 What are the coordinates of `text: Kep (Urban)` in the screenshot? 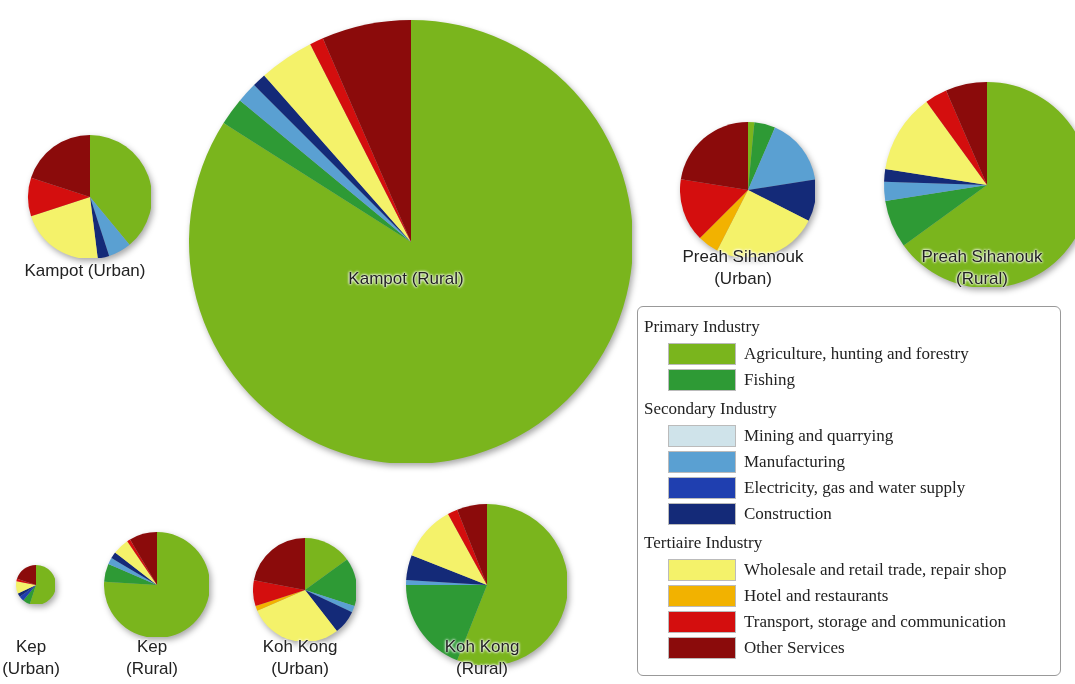 It's located at (31, 658).